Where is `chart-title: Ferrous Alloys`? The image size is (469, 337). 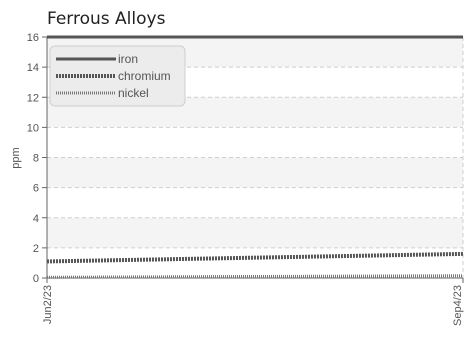
chart-title: Ferrous Alloys is located at coordinates (106, 19).